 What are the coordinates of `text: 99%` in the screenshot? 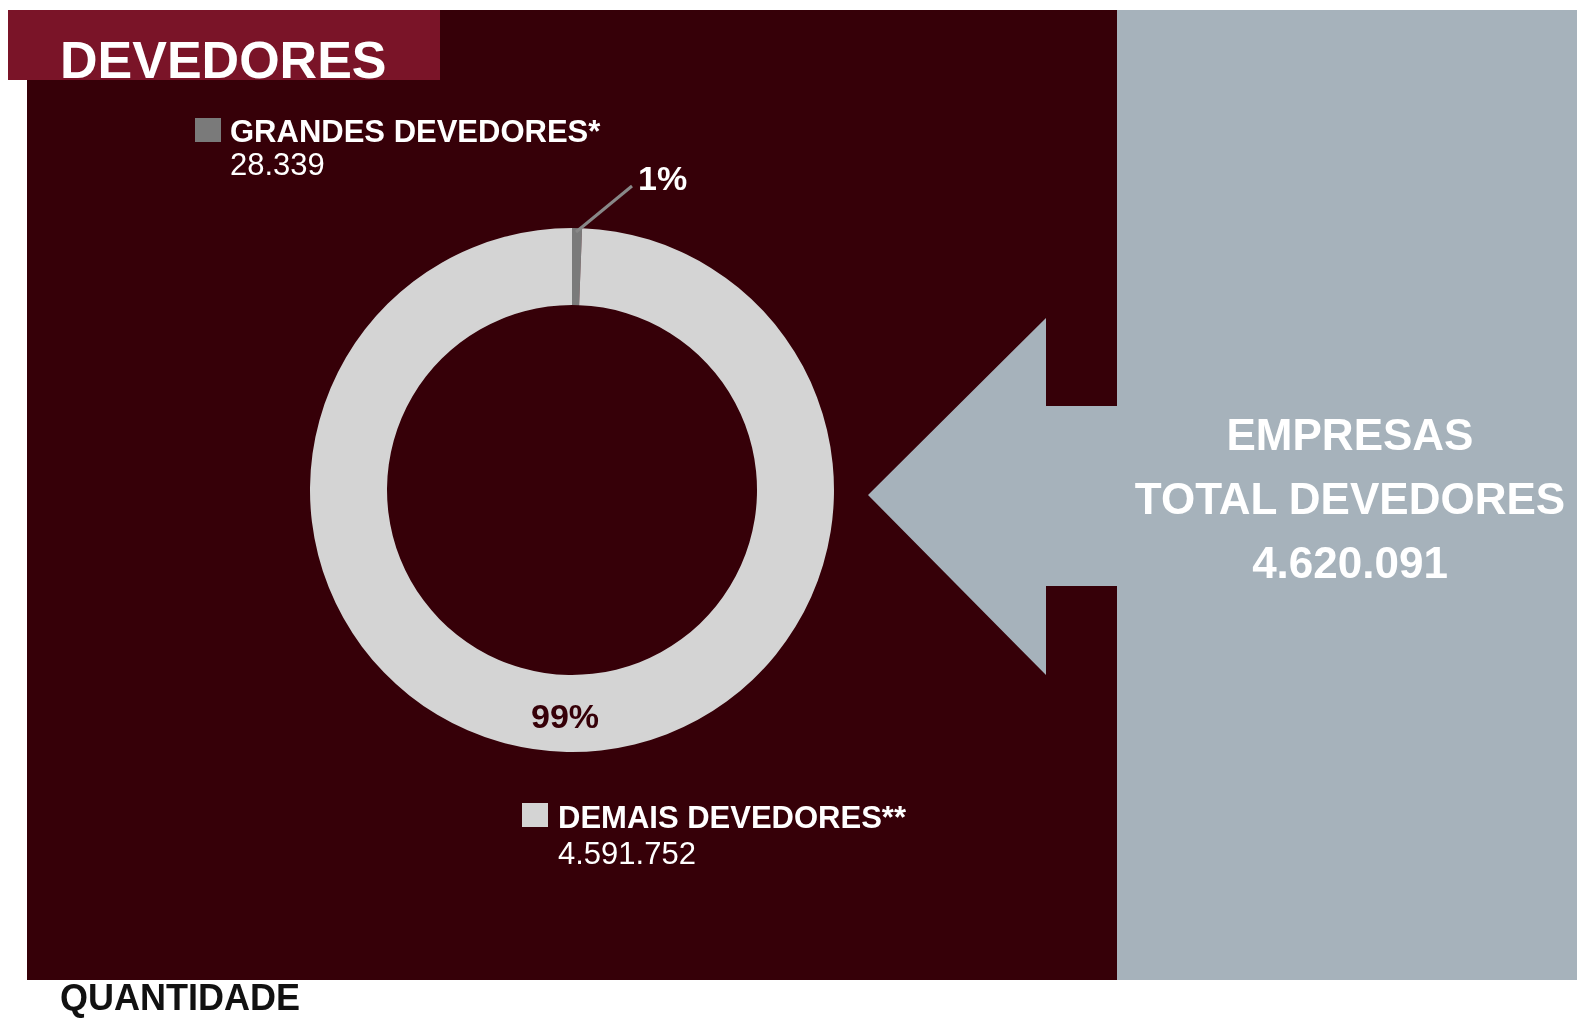 It's located at (565, 716).